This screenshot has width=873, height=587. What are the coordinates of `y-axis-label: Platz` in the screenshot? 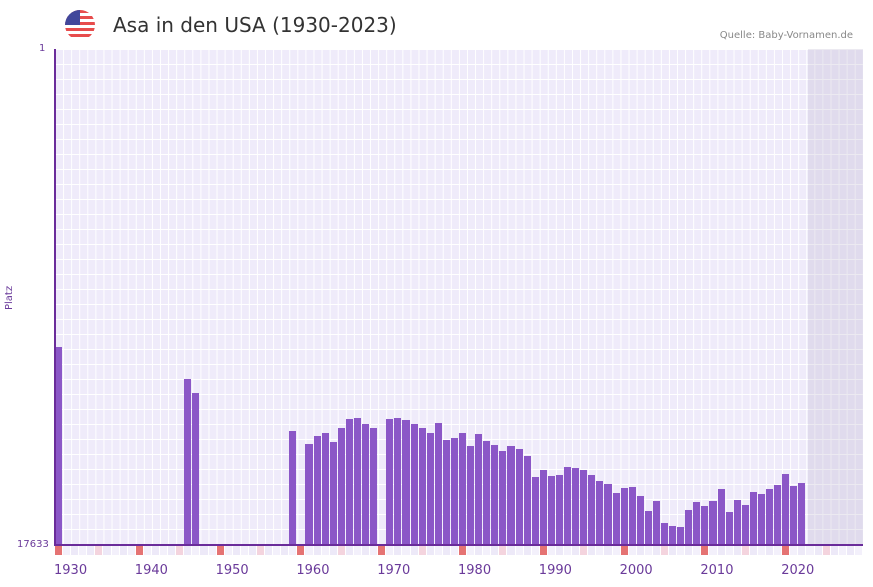 It's located at (9, 297).